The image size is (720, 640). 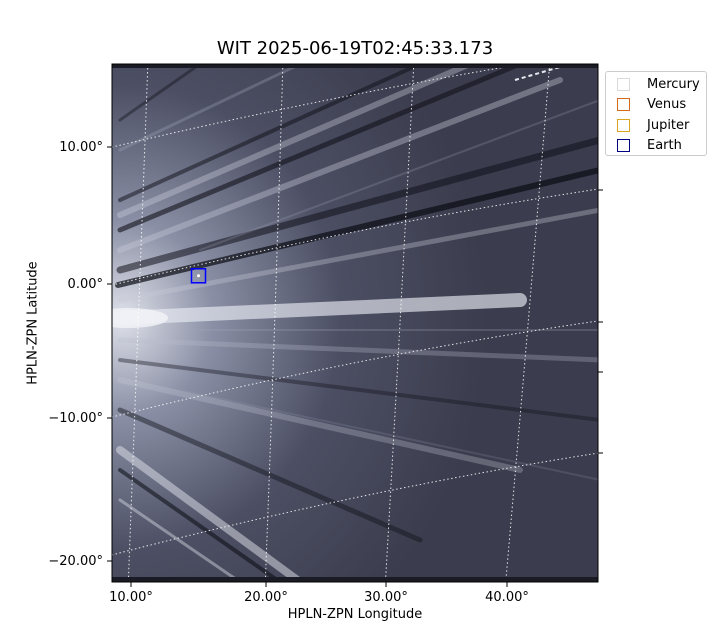 I want to click on x-tick-label: 30.00°, so click(x=386, y=597).